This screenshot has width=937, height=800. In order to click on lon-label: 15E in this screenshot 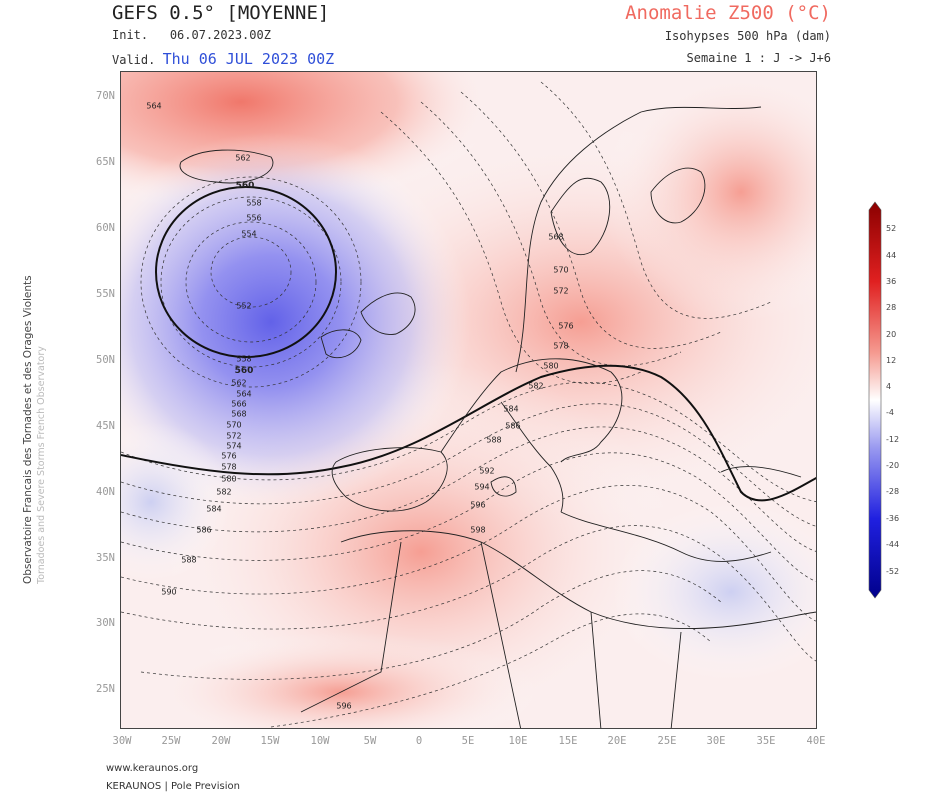, I will do `click(568, 741)`.